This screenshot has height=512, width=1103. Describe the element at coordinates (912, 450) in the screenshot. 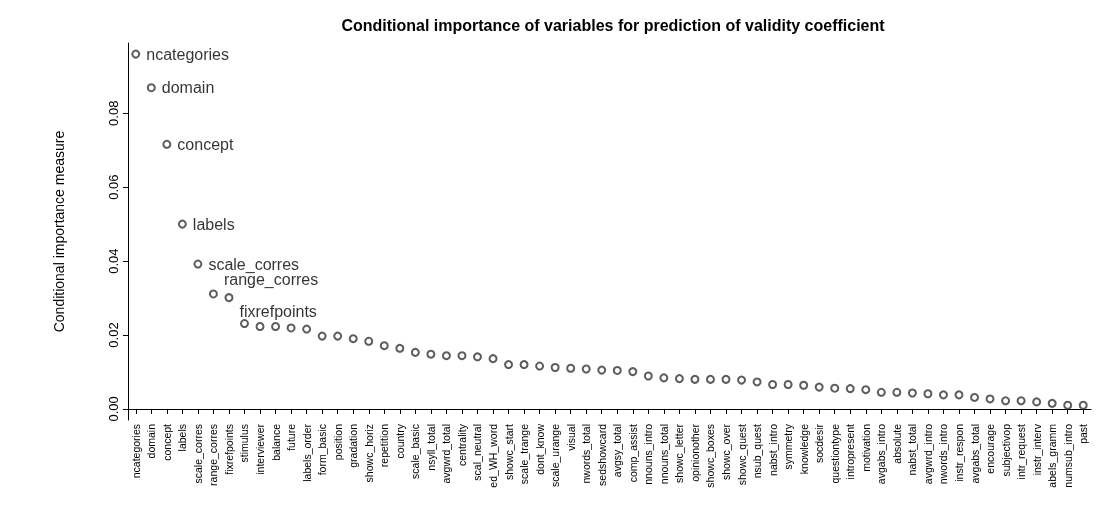

I see `x-tick-label: nabst_total` at that location.